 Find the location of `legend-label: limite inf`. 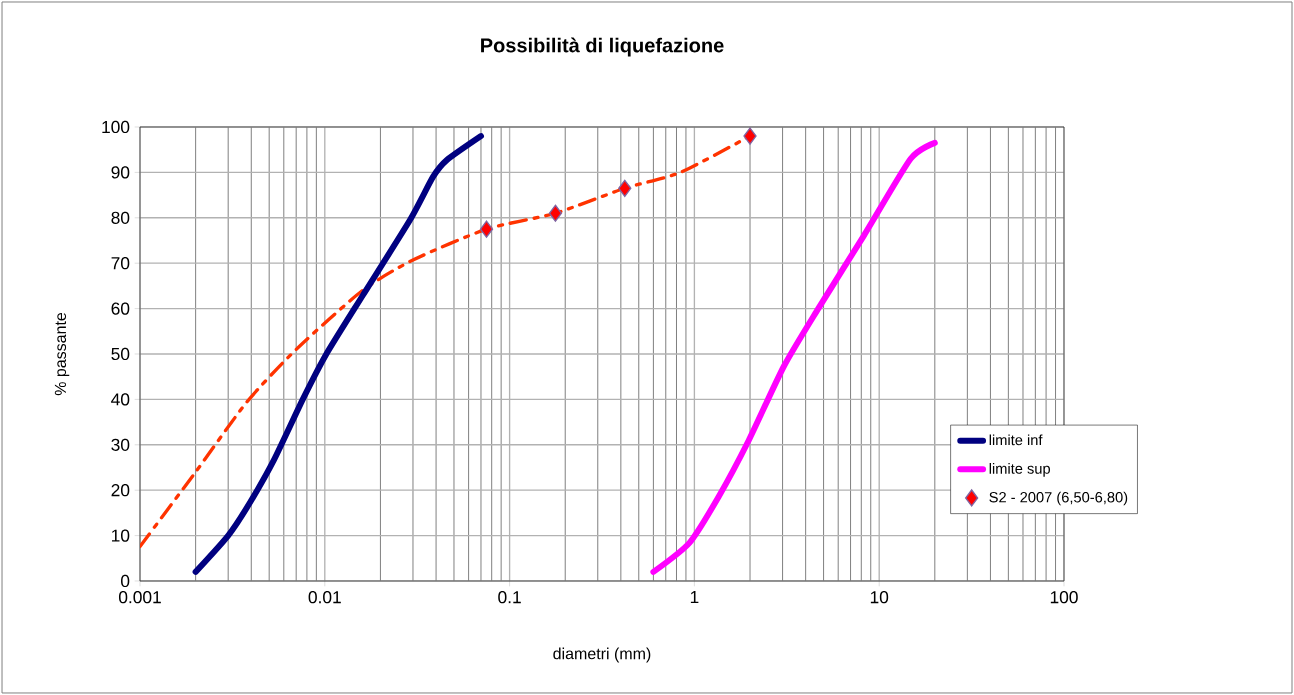

legend-label: limite inf is located at coordinates (1016, 440).